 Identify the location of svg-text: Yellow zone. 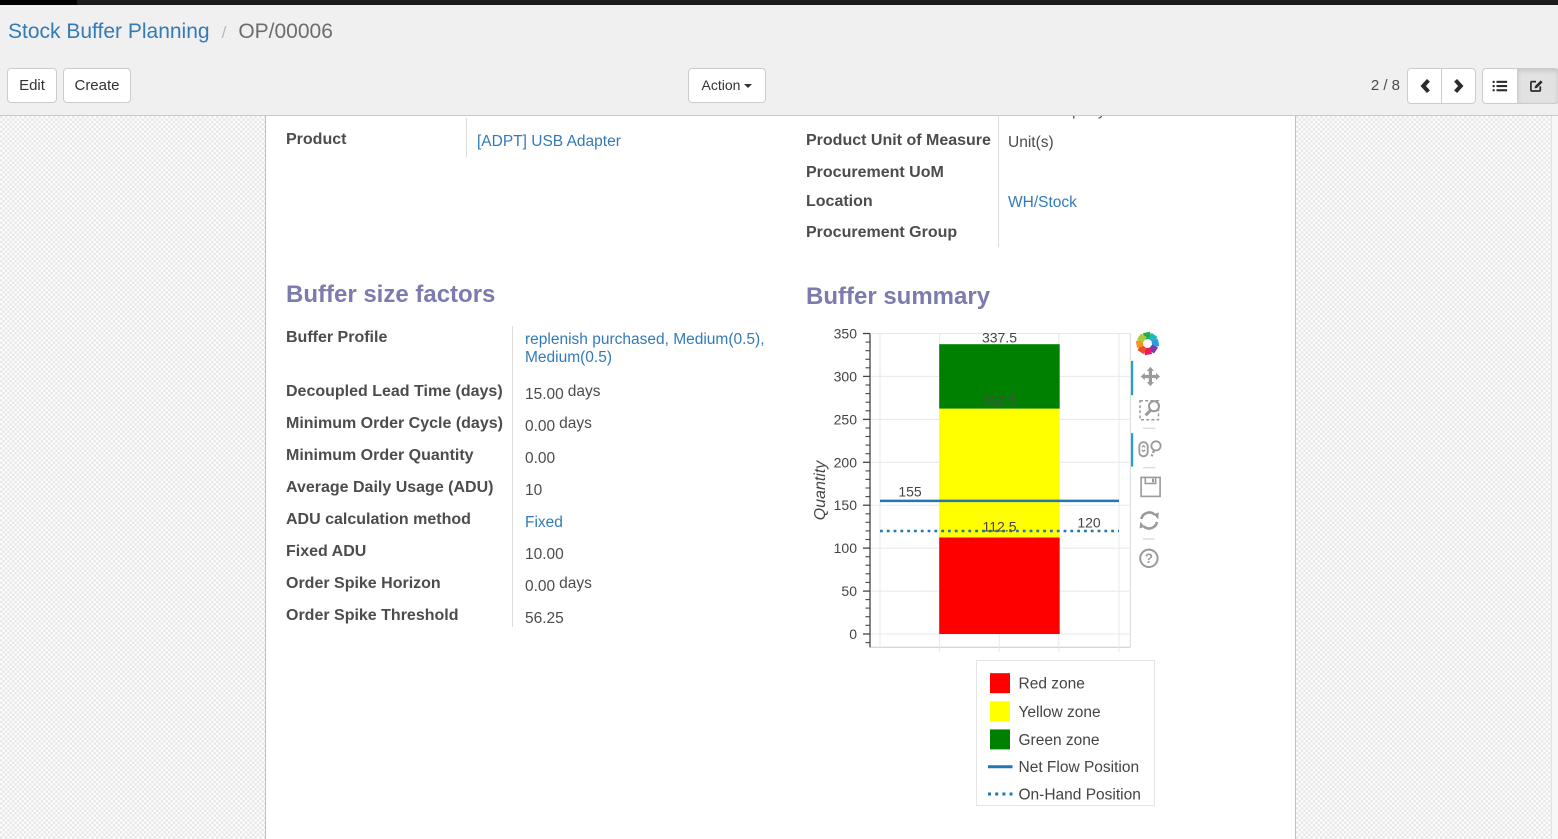
(1060, 712).